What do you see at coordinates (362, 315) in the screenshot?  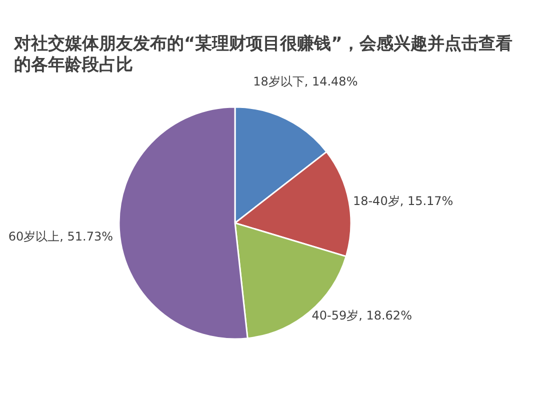 I see `slice-label: 40-59岁, 18.62%` at bounding box center [362, 315].